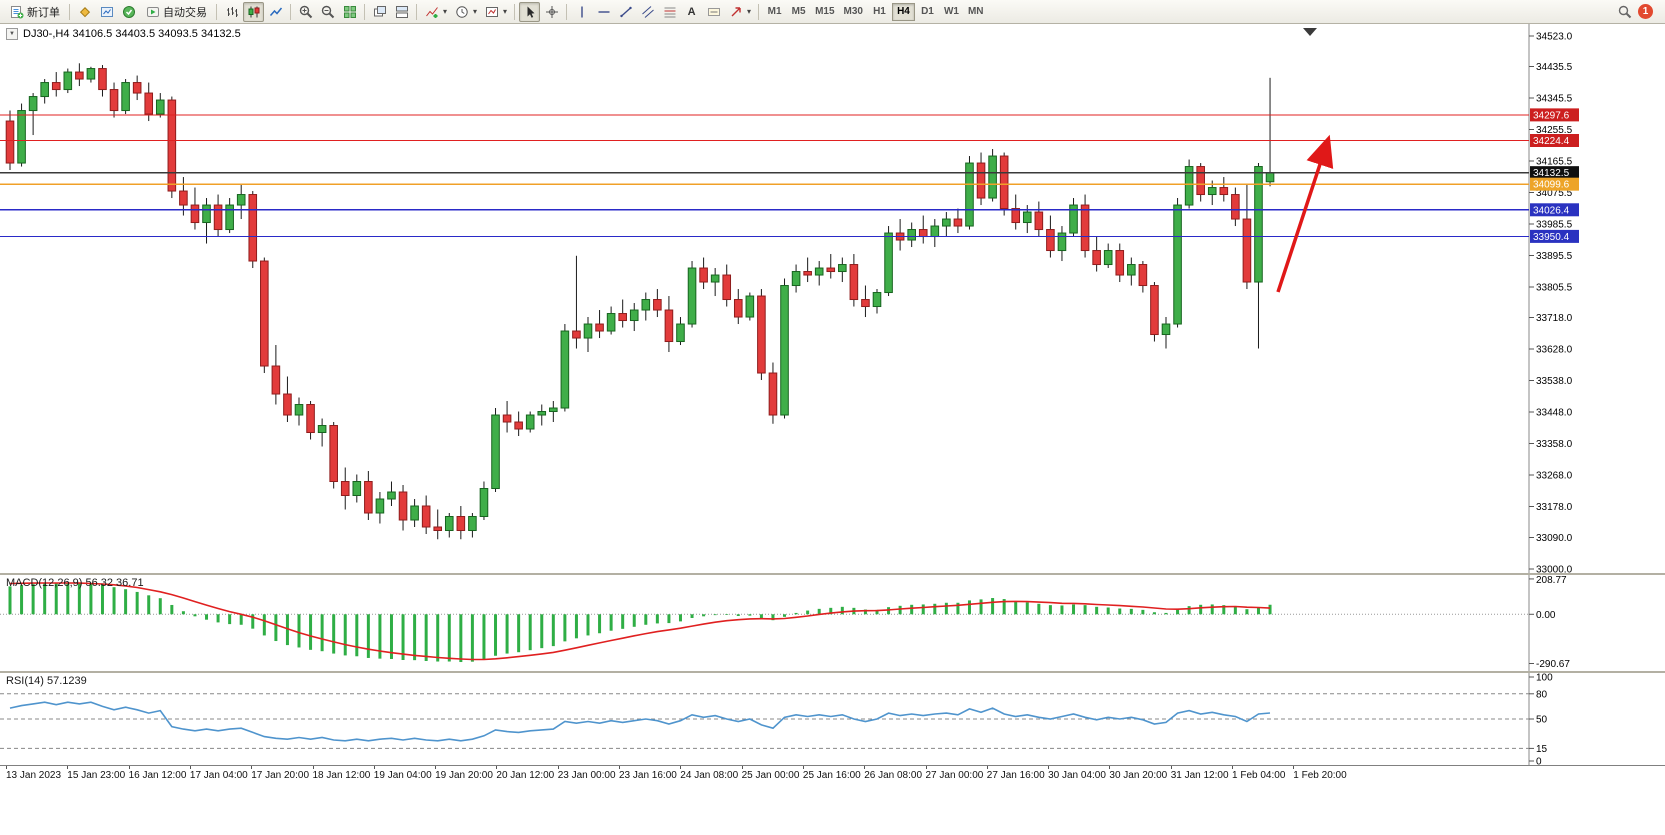  I want to click on timeframe-h1-button: H1, so click(879, 11).